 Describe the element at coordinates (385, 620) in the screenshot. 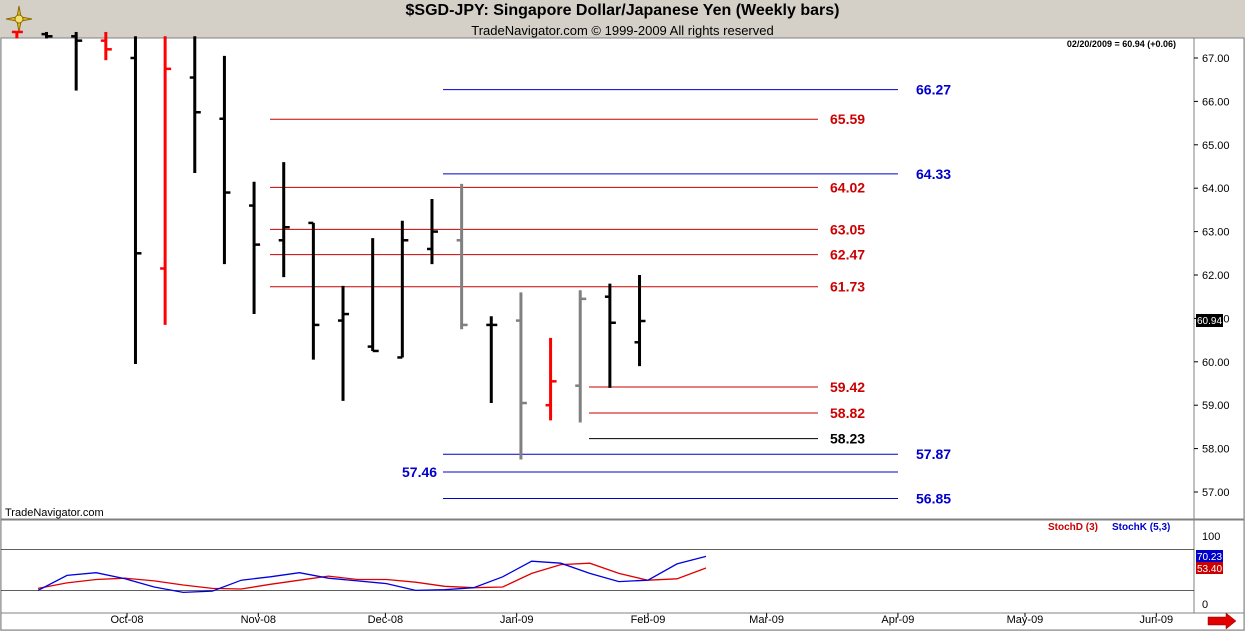

I see `x-tick-label: Dec-08` at that location.